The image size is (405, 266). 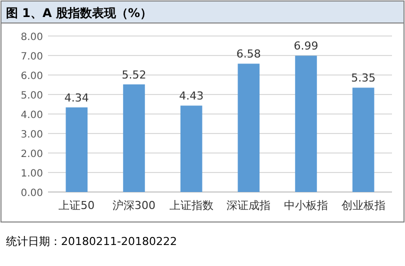 I want to click on y-tick-label: 1.00, so click(x=31, y=174).